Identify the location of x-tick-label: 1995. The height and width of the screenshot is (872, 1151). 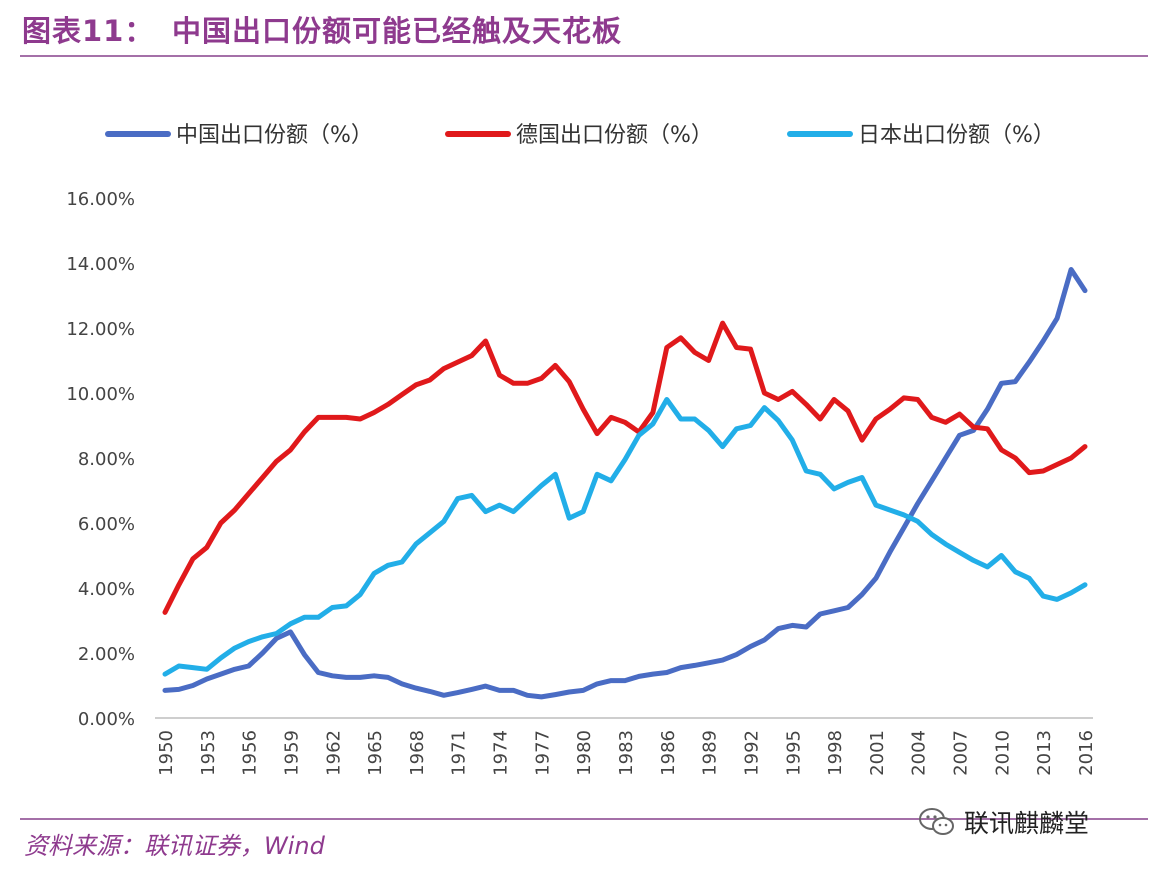
(793, 753).